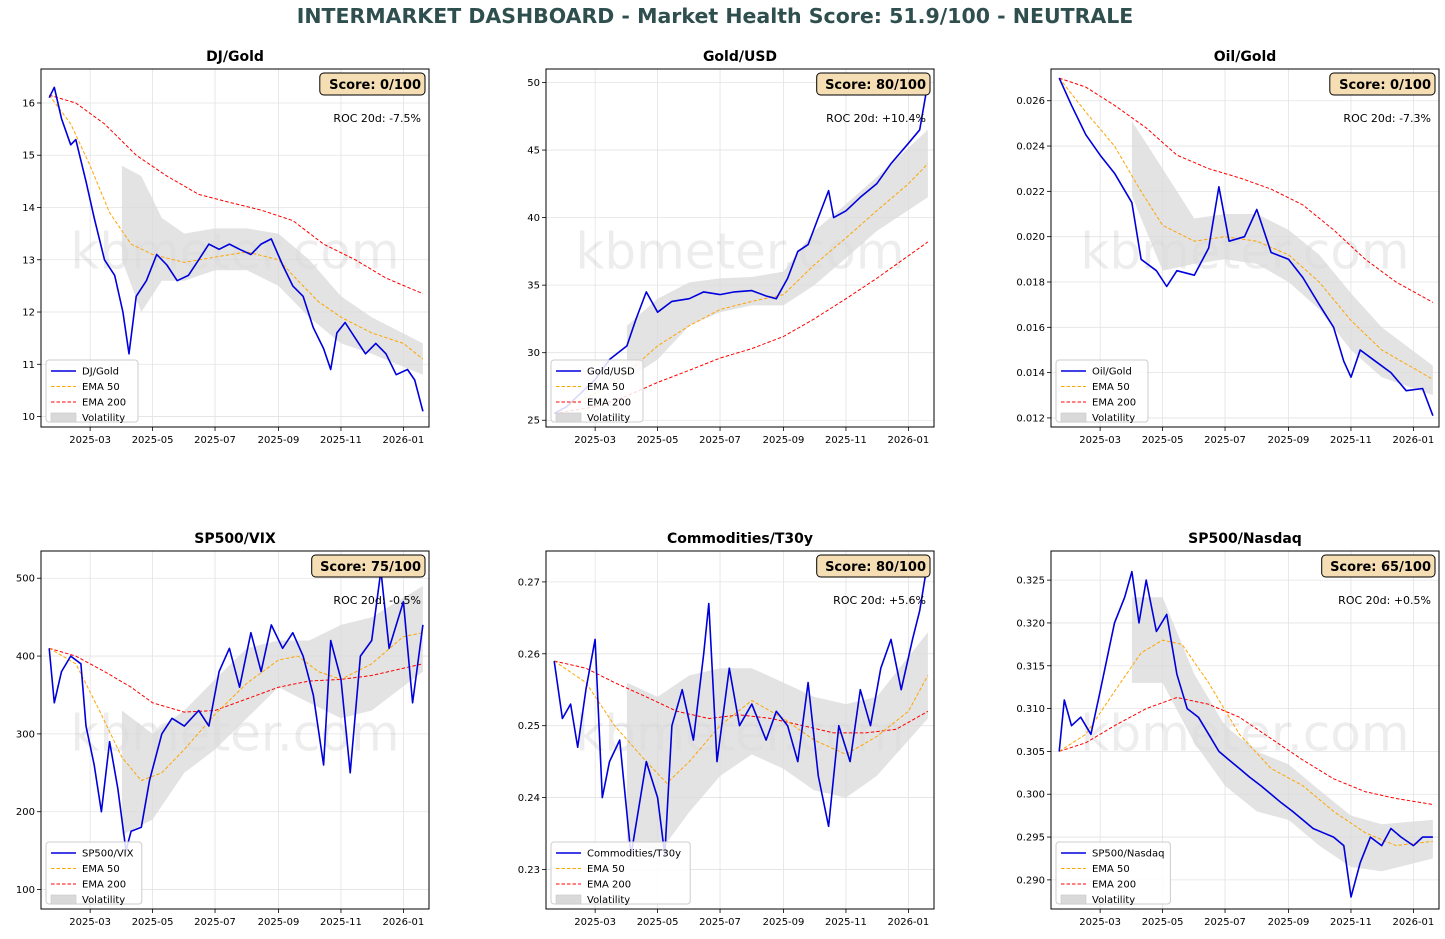 This screenshot has width=1445, height=939. I want to click on chart-2-ytick-label: 30, so click(533, 353).